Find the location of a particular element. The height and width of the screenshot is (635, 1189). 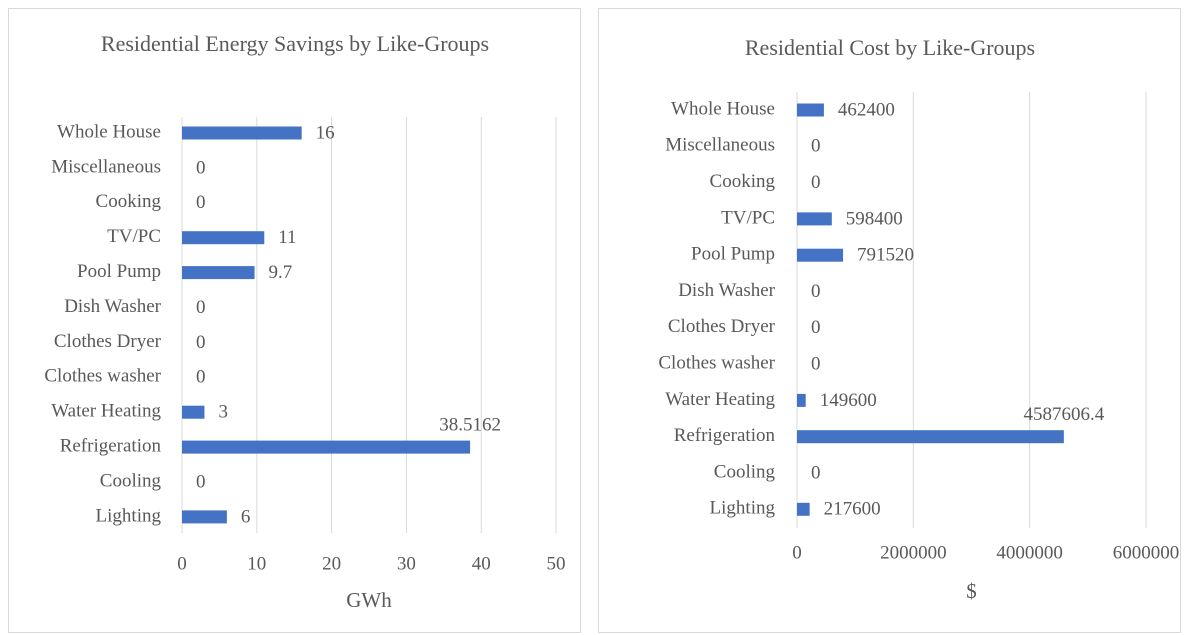

x-tick-label: 30 is located at coordinates (406, 563).